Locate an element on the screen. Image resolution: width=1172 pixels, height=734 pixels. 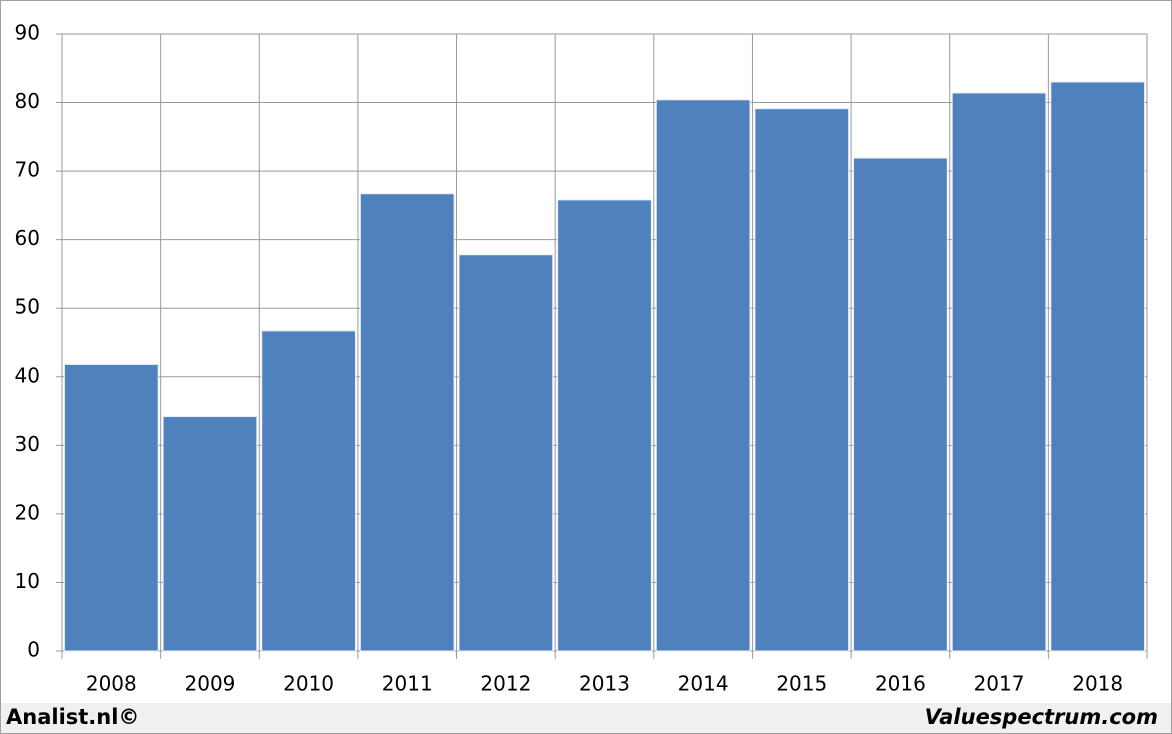
y-tick-label: 10 is located at coordinates (27, 581).